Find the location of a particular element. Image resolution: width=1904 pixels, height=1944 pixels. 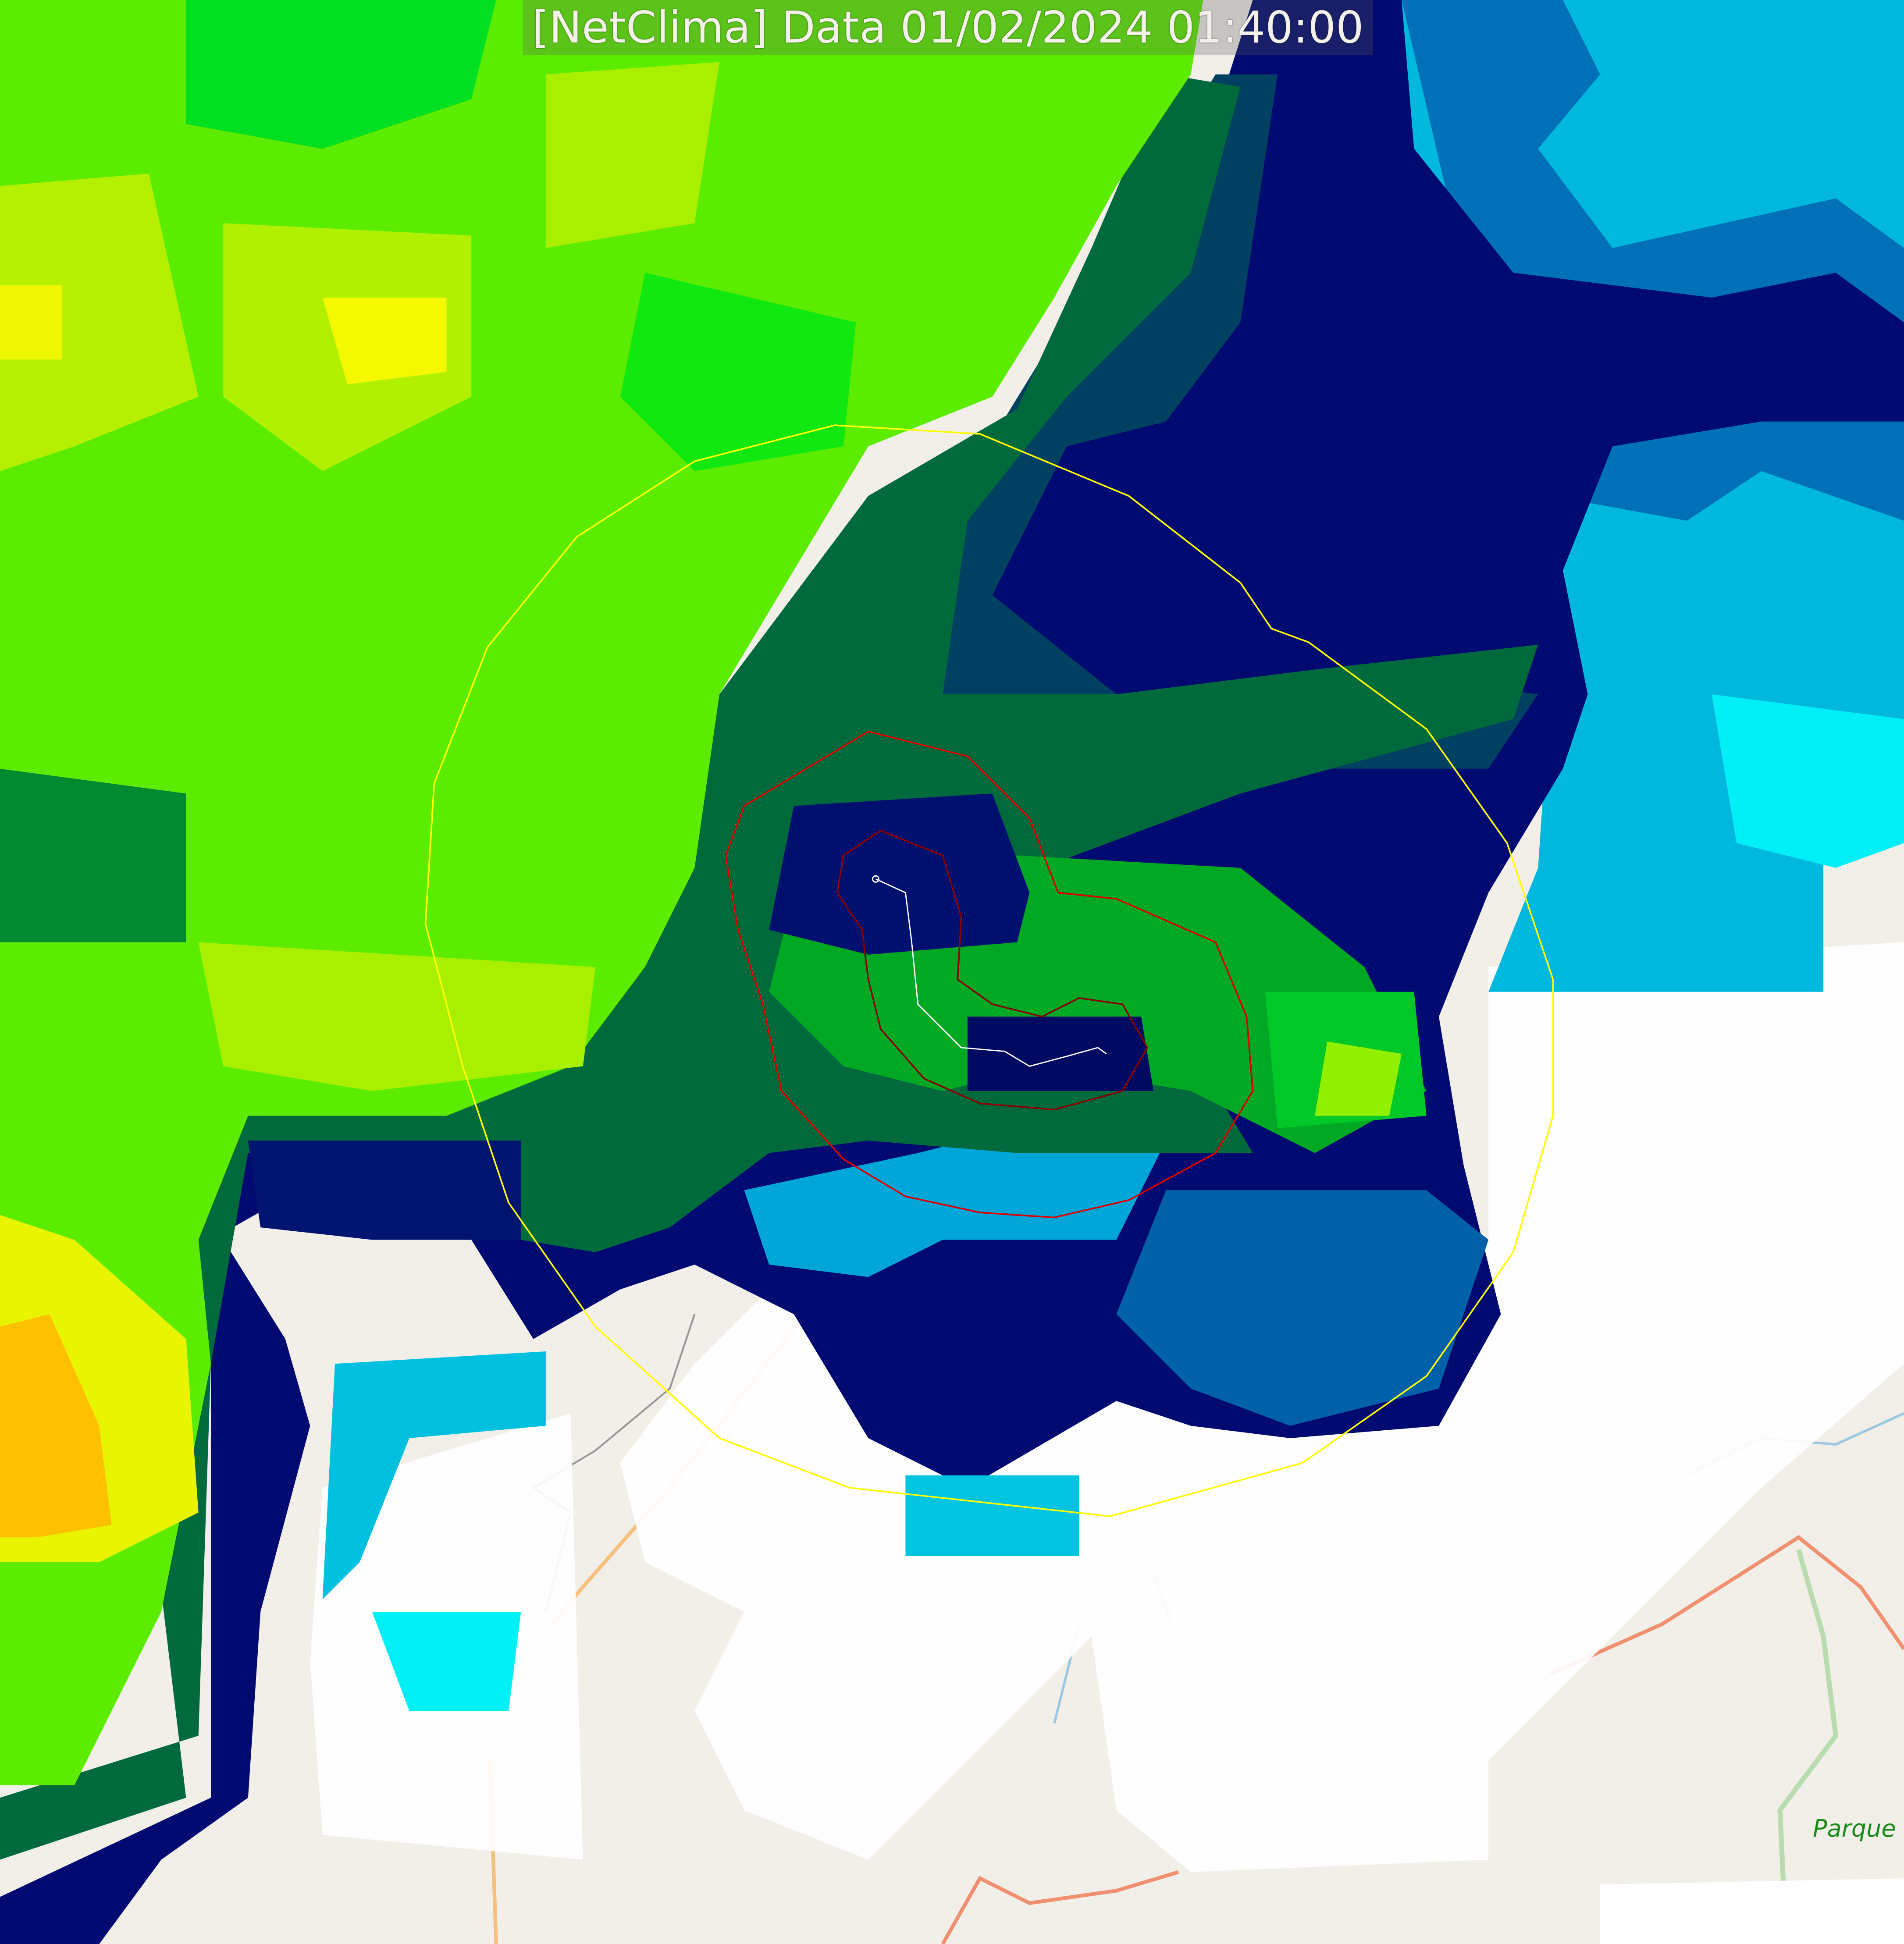

red-contour-outer is located at coordinates (989, 974).